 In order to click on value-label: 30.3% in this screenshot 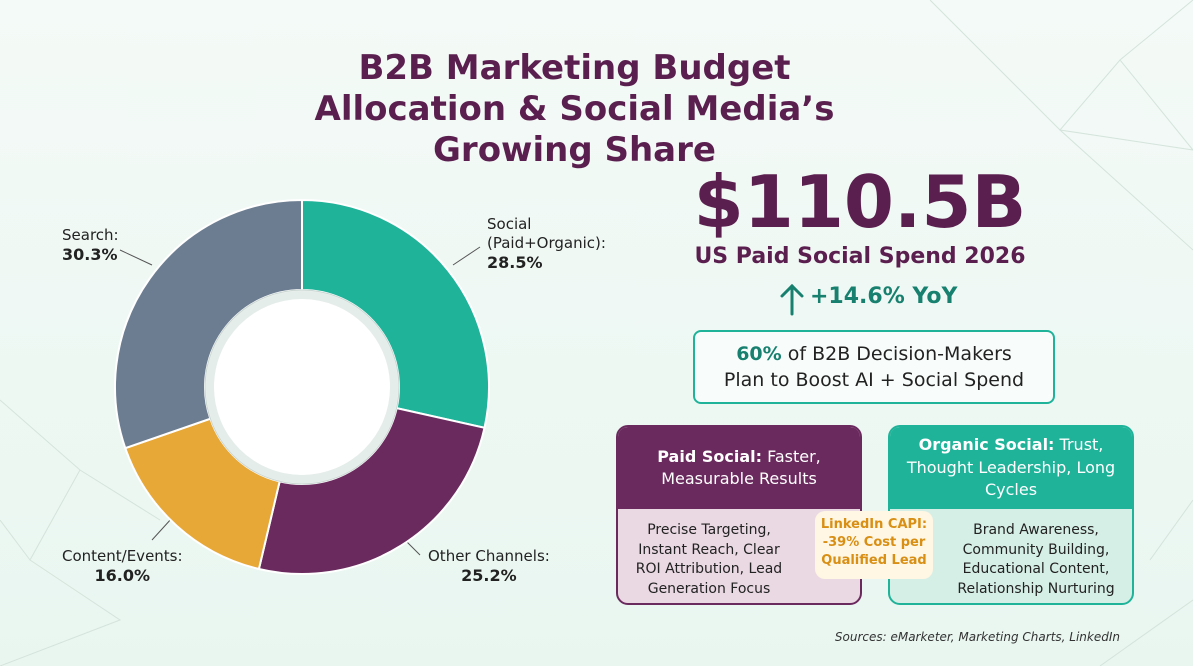, I will do `click(90, 254)`.